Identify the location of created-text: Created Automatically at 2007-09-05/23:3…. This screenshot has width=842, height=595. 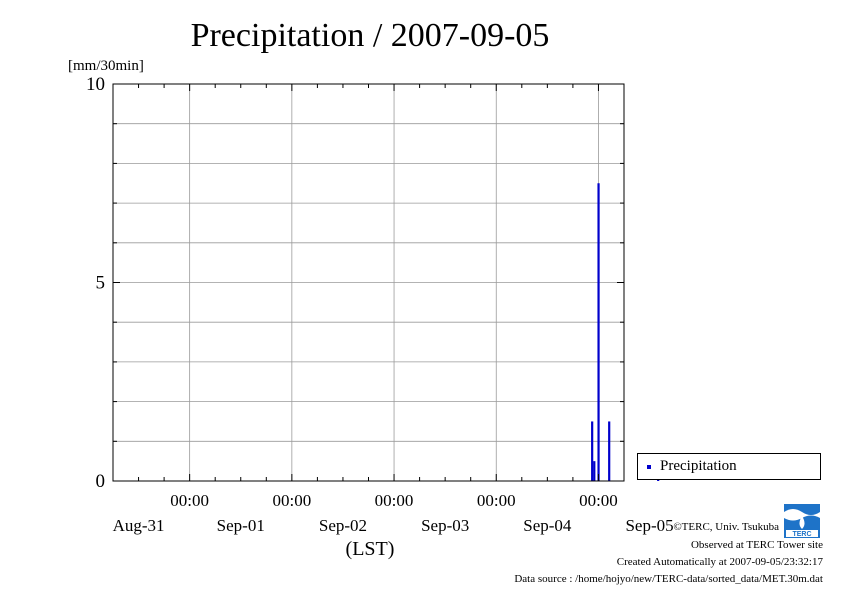
(719, 562).